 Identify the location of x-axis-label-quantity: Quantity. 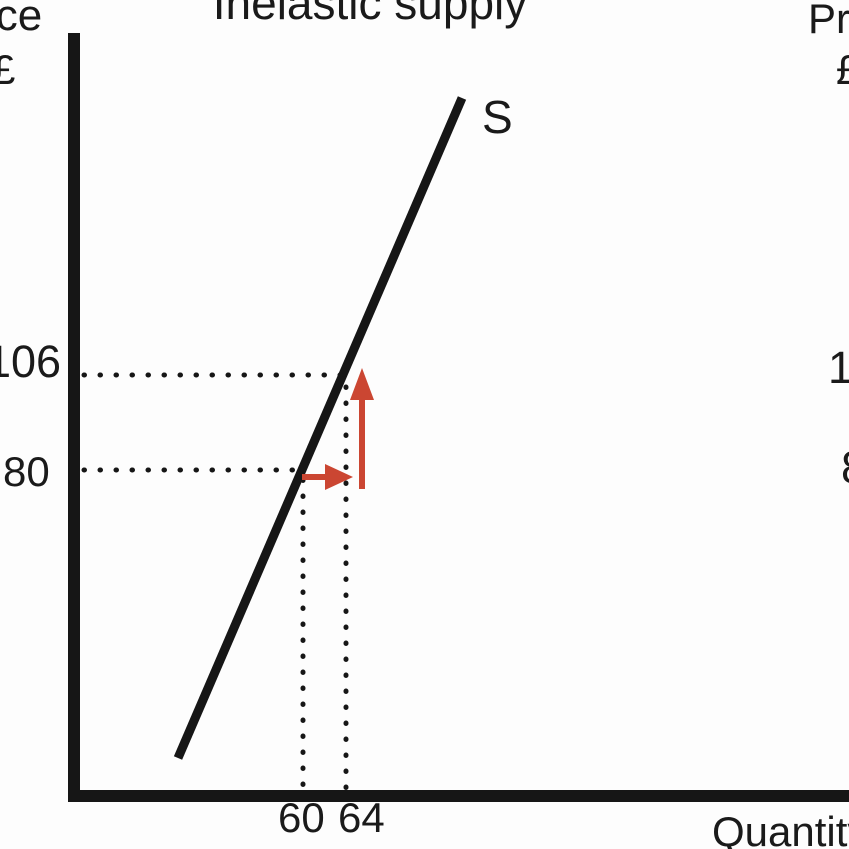
(780, 828).